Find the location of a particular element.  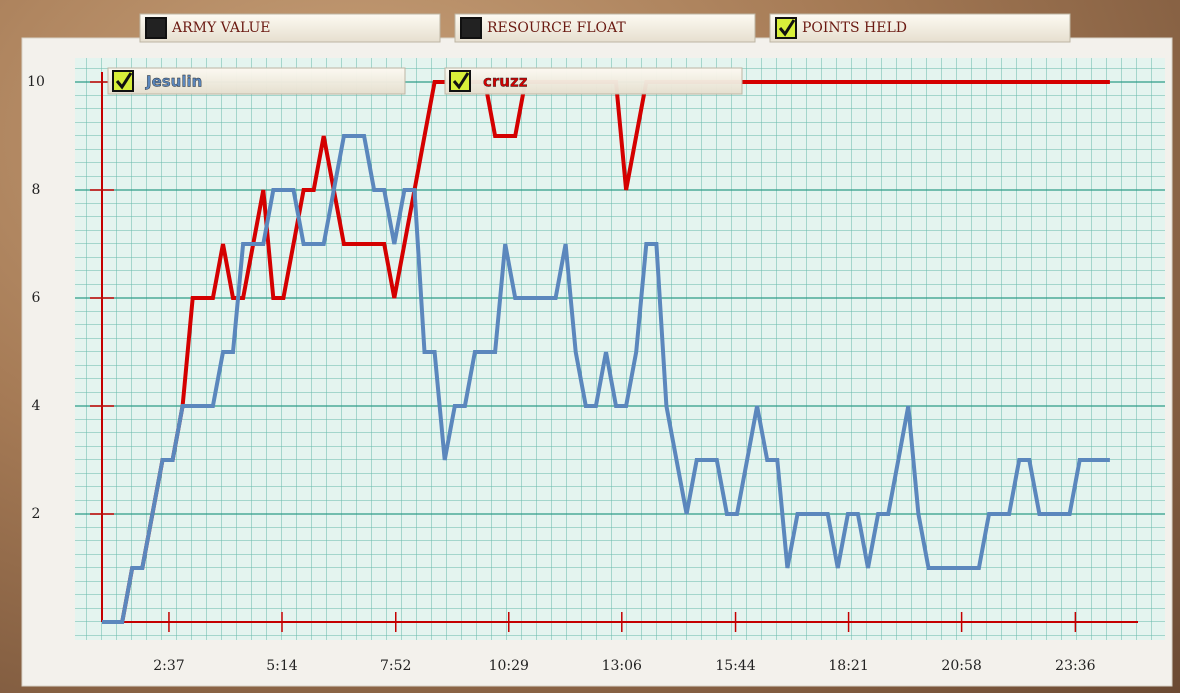

legend-label: cruzz is located at coordinates (505, 82).